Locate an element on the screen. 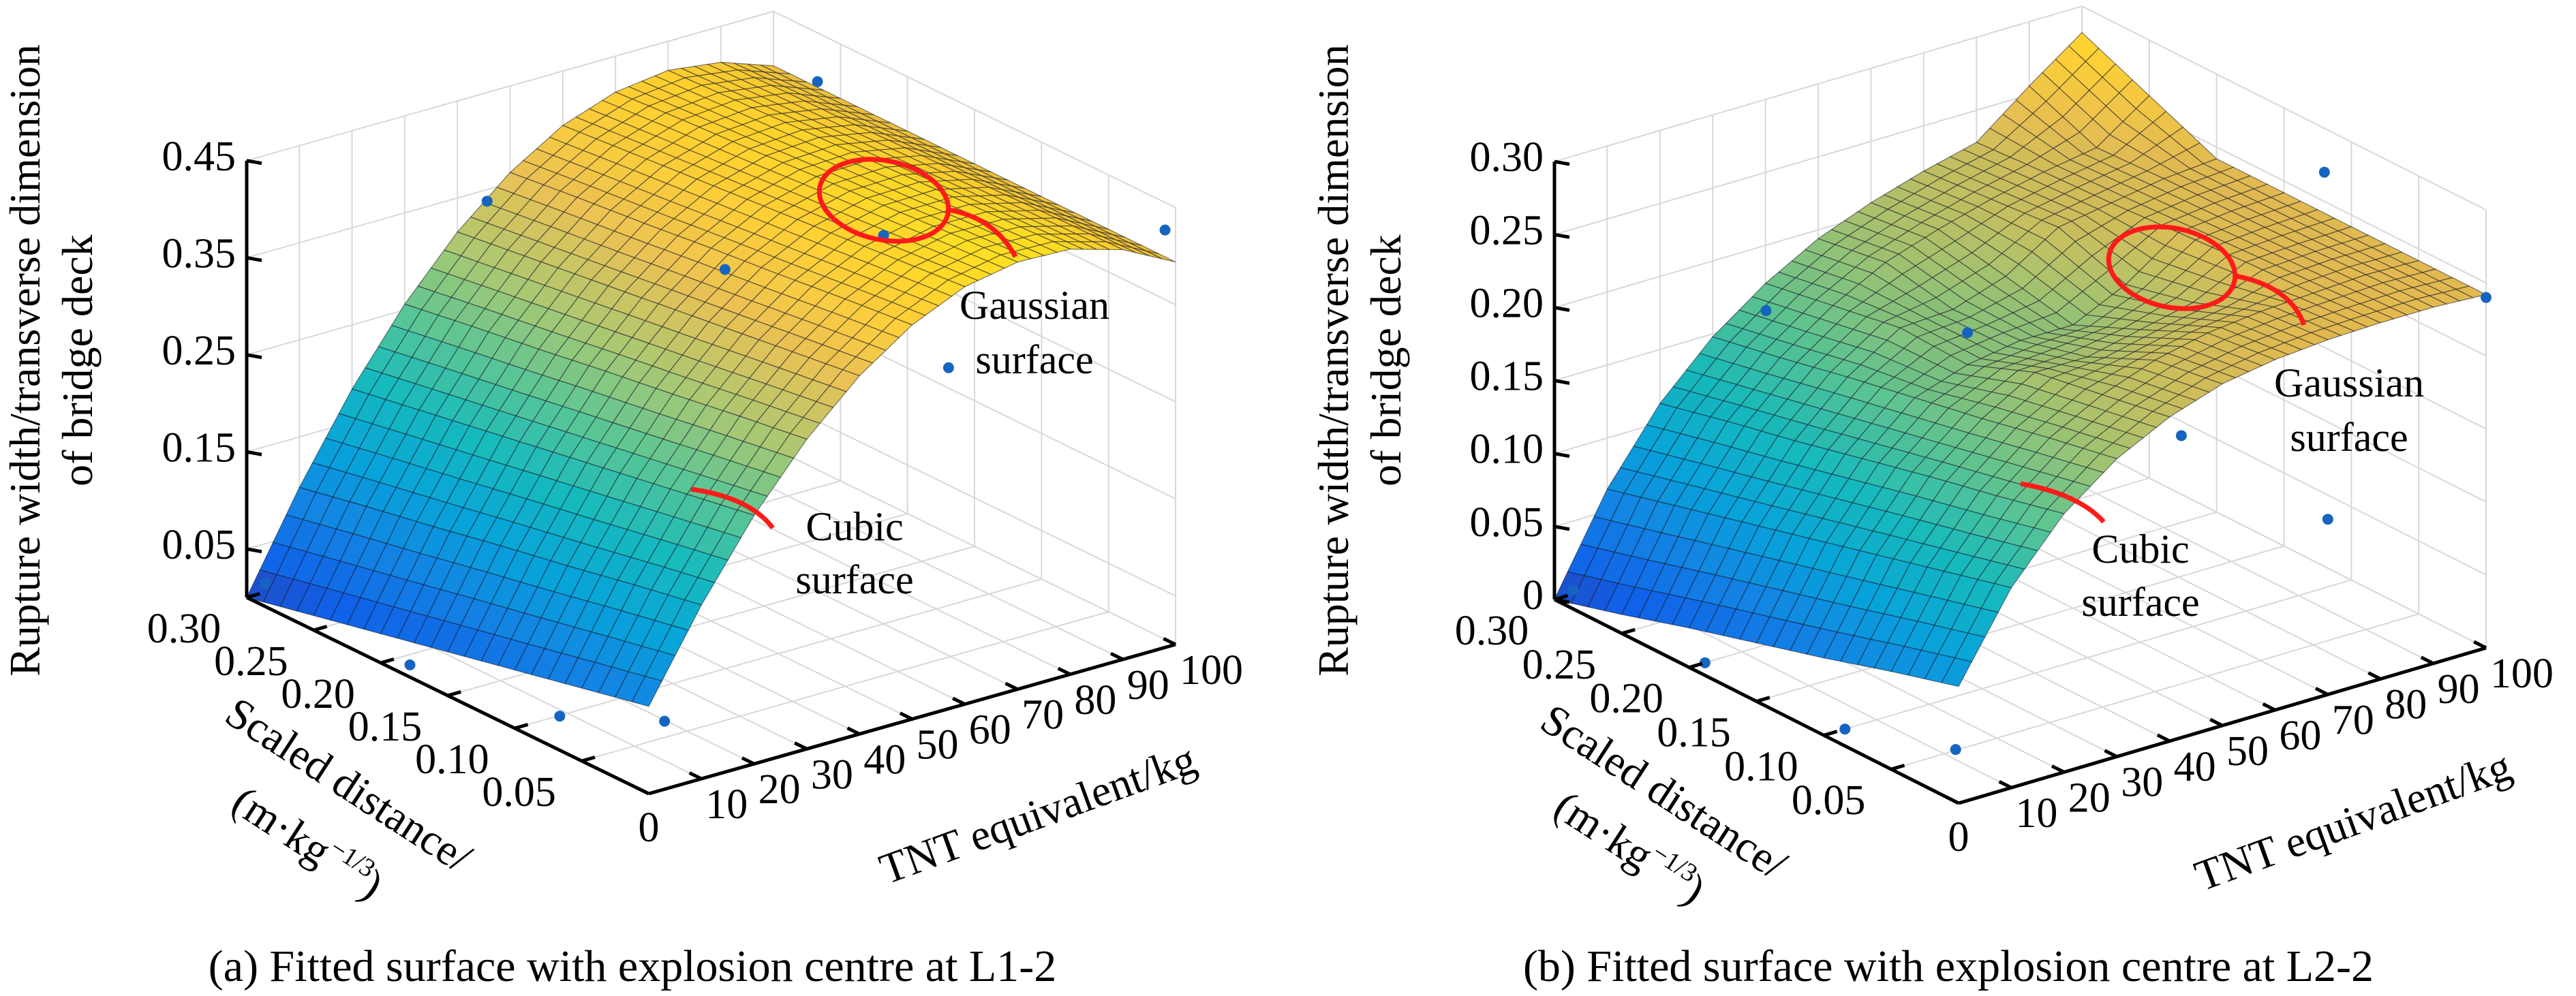  z-tick-label: 0.35 is located at coordinates (199, 253).